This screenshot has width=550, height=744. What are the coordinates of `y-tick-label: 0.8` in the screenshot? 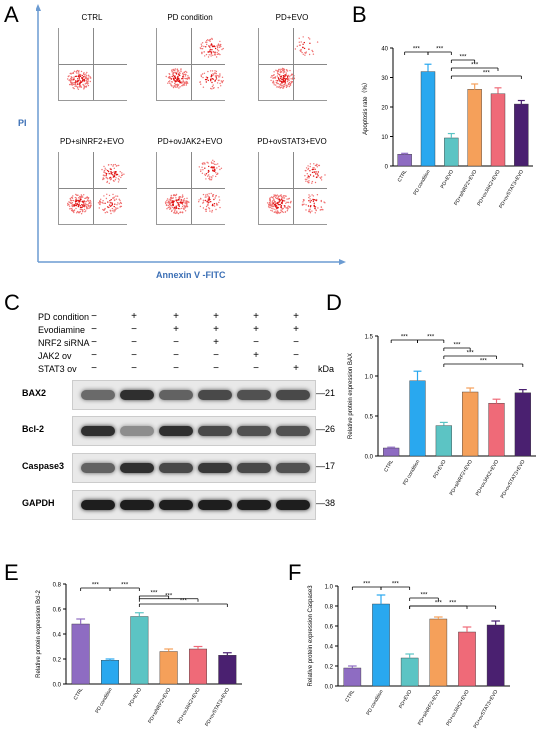 It's located at (57, 586).